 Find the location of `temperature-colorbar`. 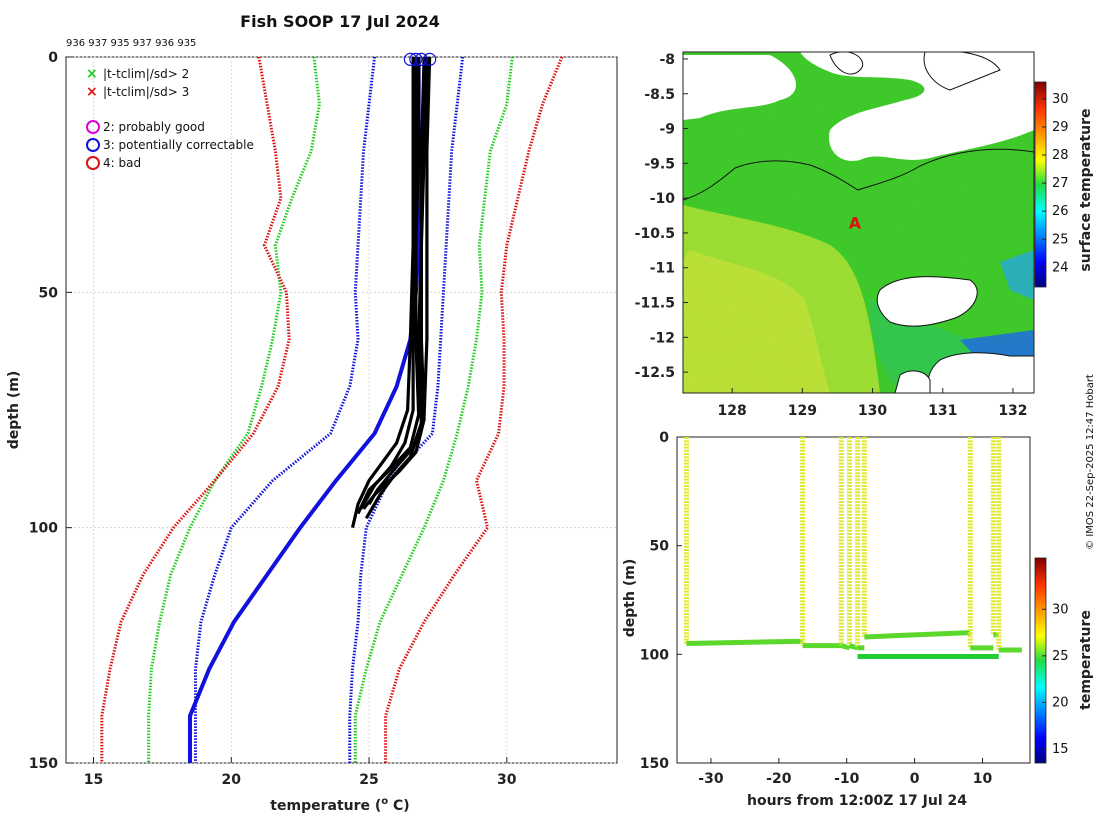

temperature-colorbar is located at coordinates (1040, 660).